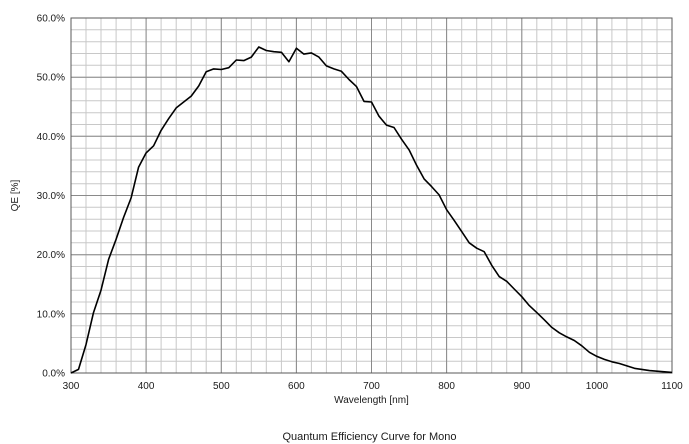 This screenshot has height=444, width=689. I want to click on x-tick-label: 1100, so click(672, 386).